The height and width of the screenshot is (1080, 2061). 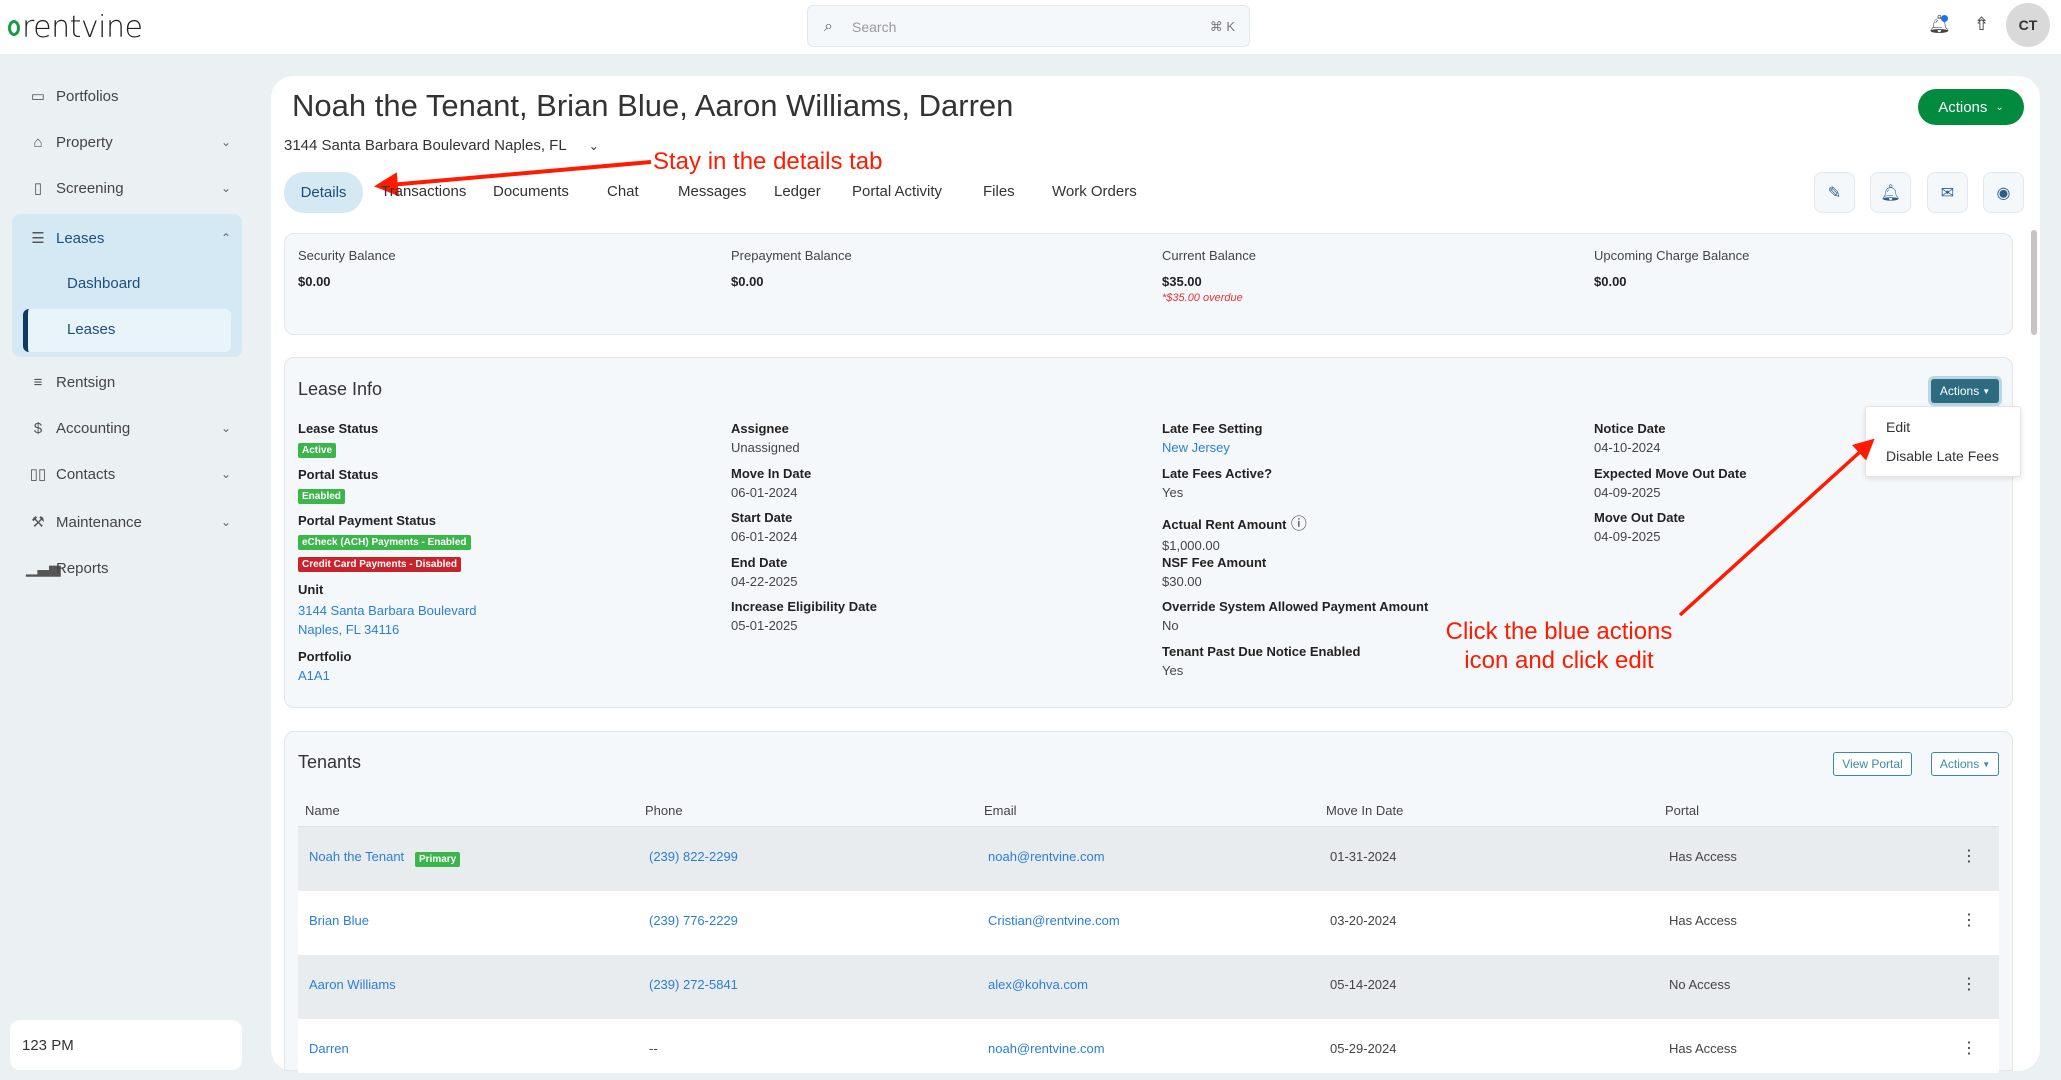 What do you see at coordinates (764, 536) in the screenshot?
I see `field-value: 06-01-2024` at bounding box center [764, 536].